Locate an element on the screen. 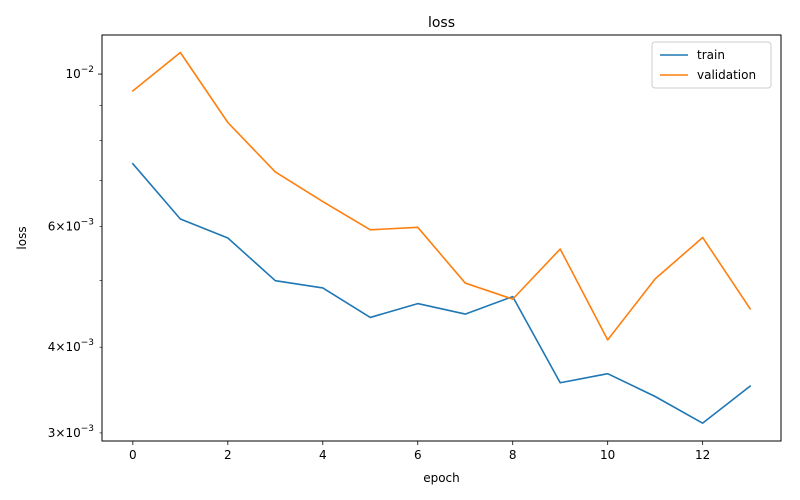 The width and height of the screenshot is (800, 500). y-tick-label: 3×10⁻³ is located at coordinates (71, 432).